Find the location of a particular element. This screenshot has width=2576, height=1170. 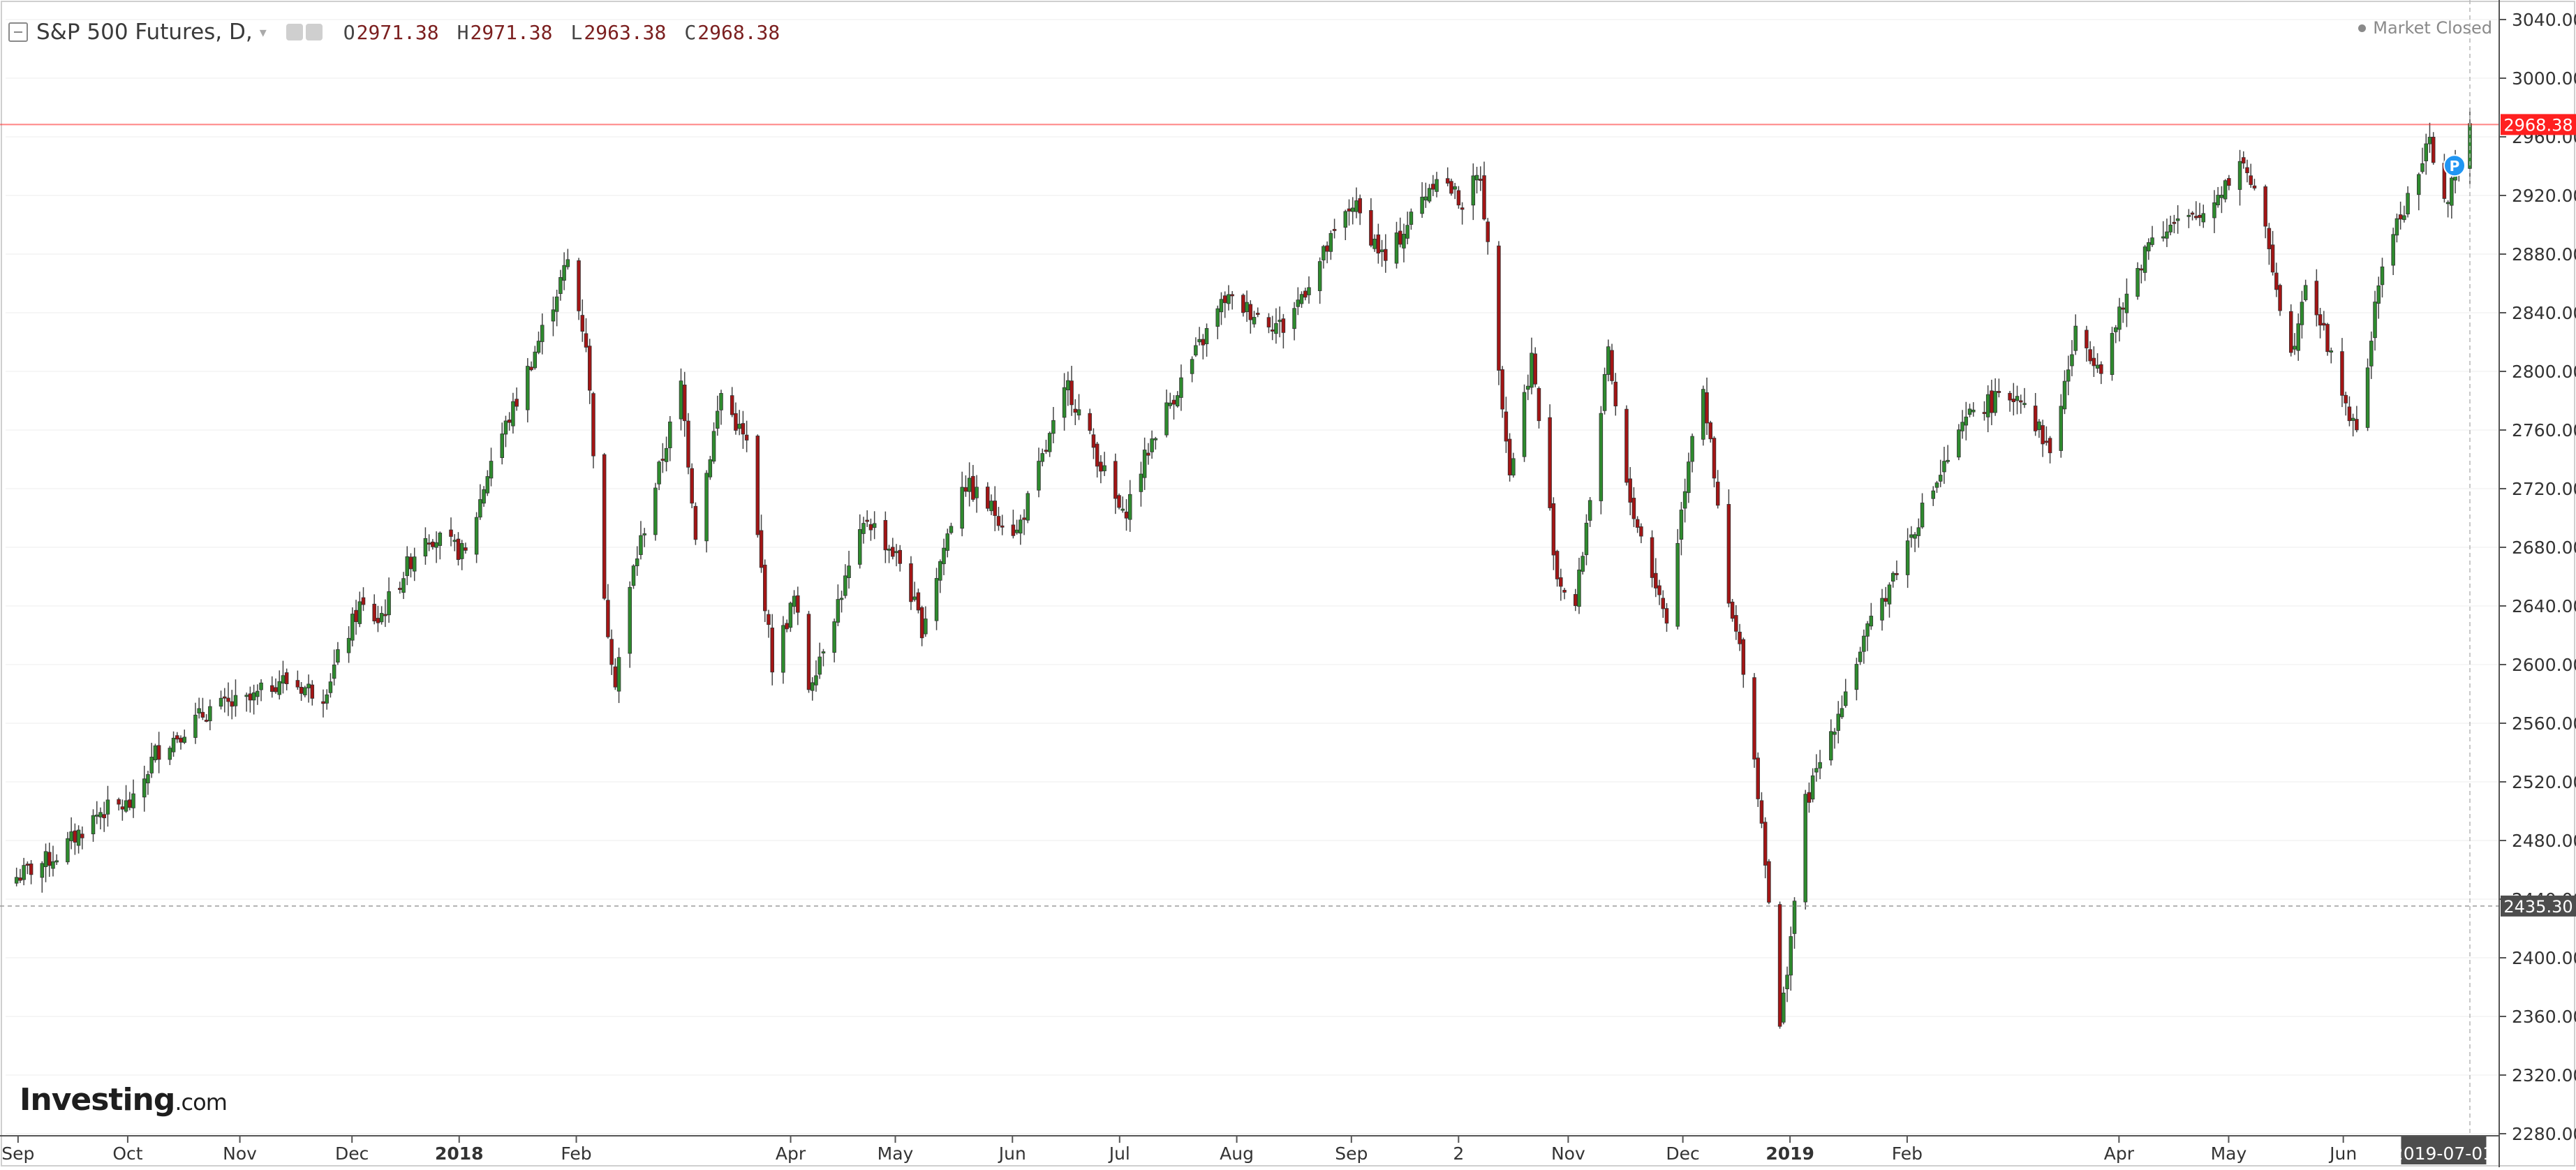

logo-text: Investing is located at coordinates (97, 1100).